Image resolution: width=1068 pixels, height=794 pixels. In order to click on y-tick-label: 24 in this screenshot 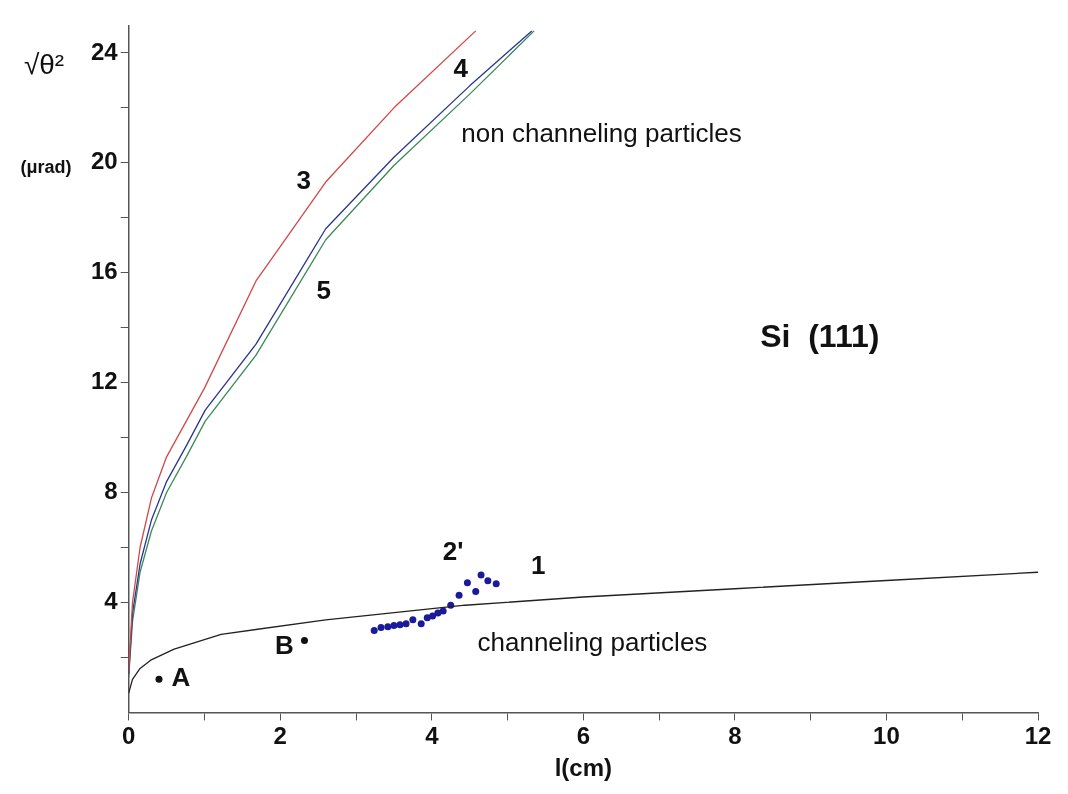, I will do `click(104, 51)`.